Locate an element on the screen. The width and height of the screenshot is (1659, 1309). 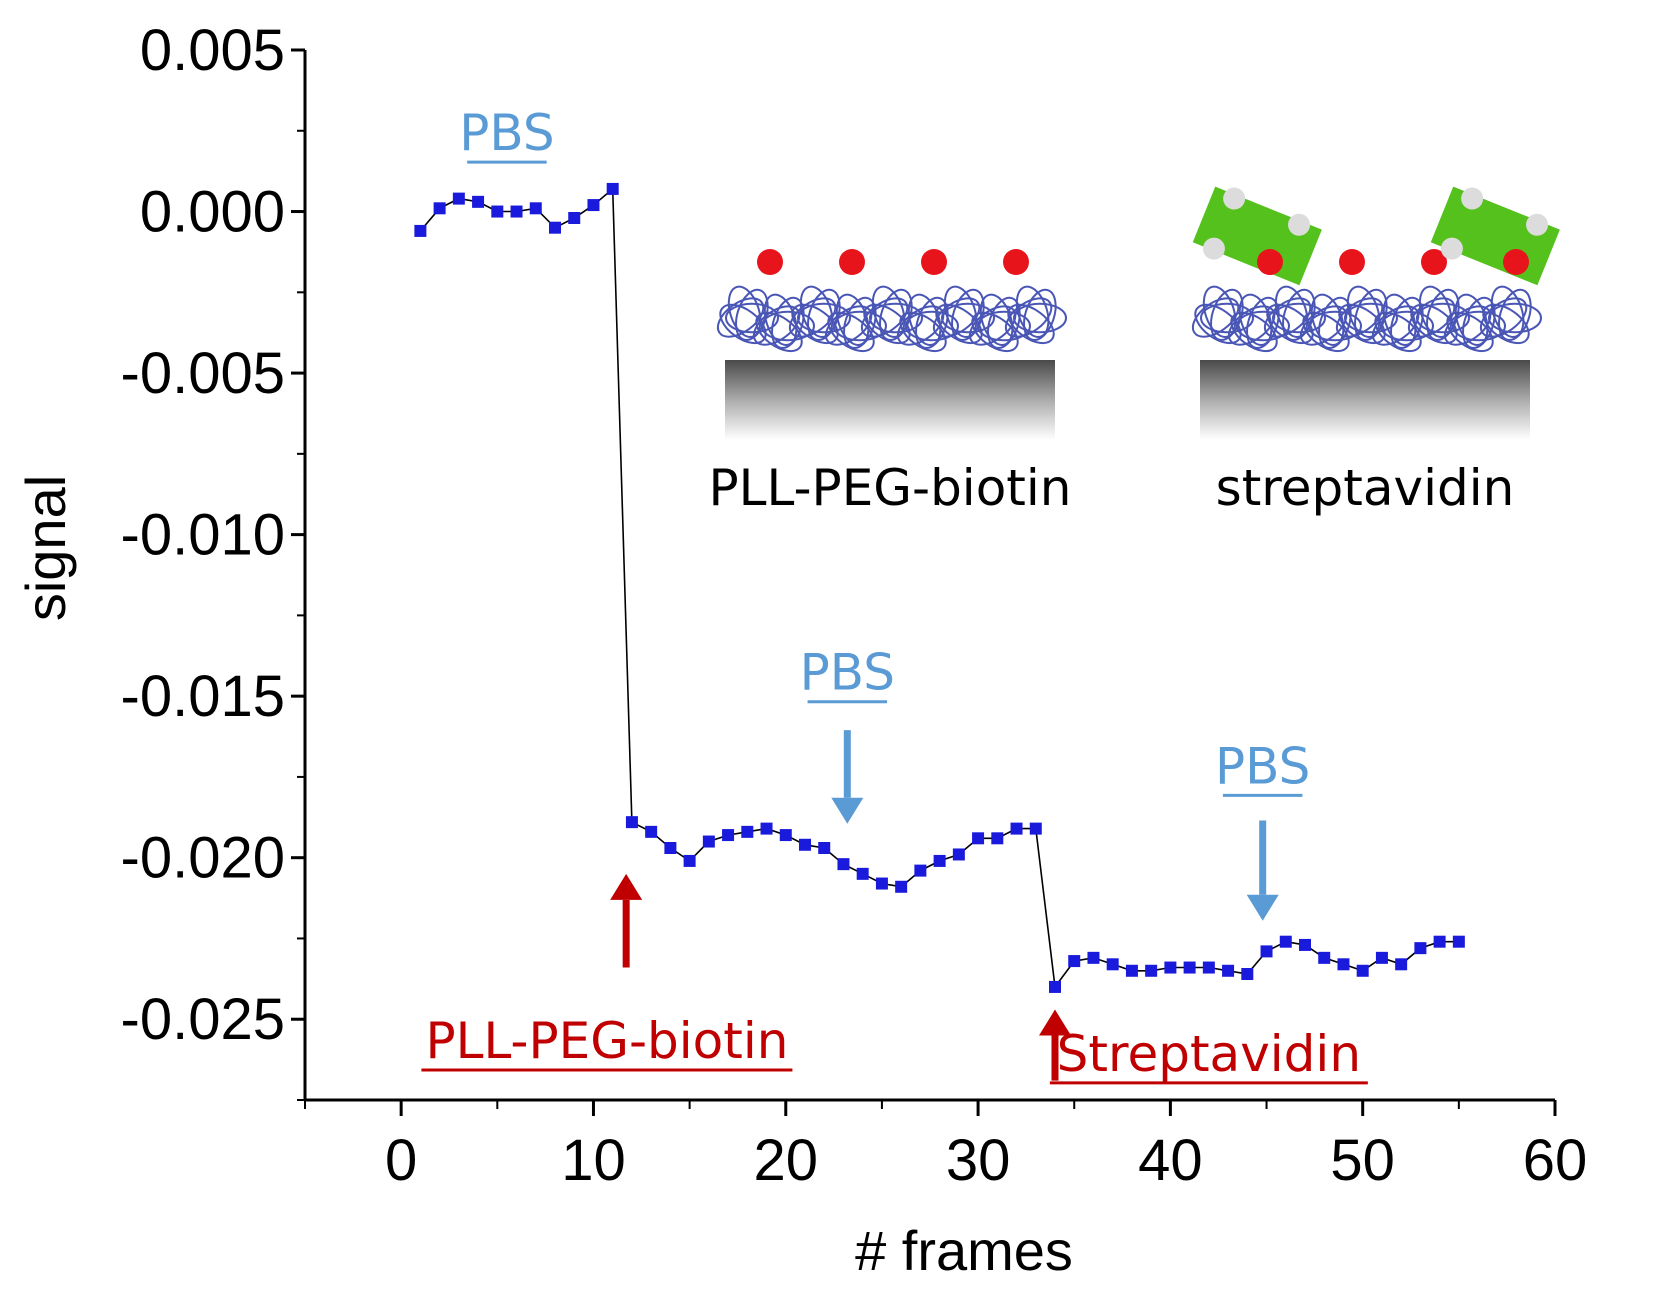
x-tick-labels: 0 10 20 30 40 50 60 is located at coordinates (986, 1160).